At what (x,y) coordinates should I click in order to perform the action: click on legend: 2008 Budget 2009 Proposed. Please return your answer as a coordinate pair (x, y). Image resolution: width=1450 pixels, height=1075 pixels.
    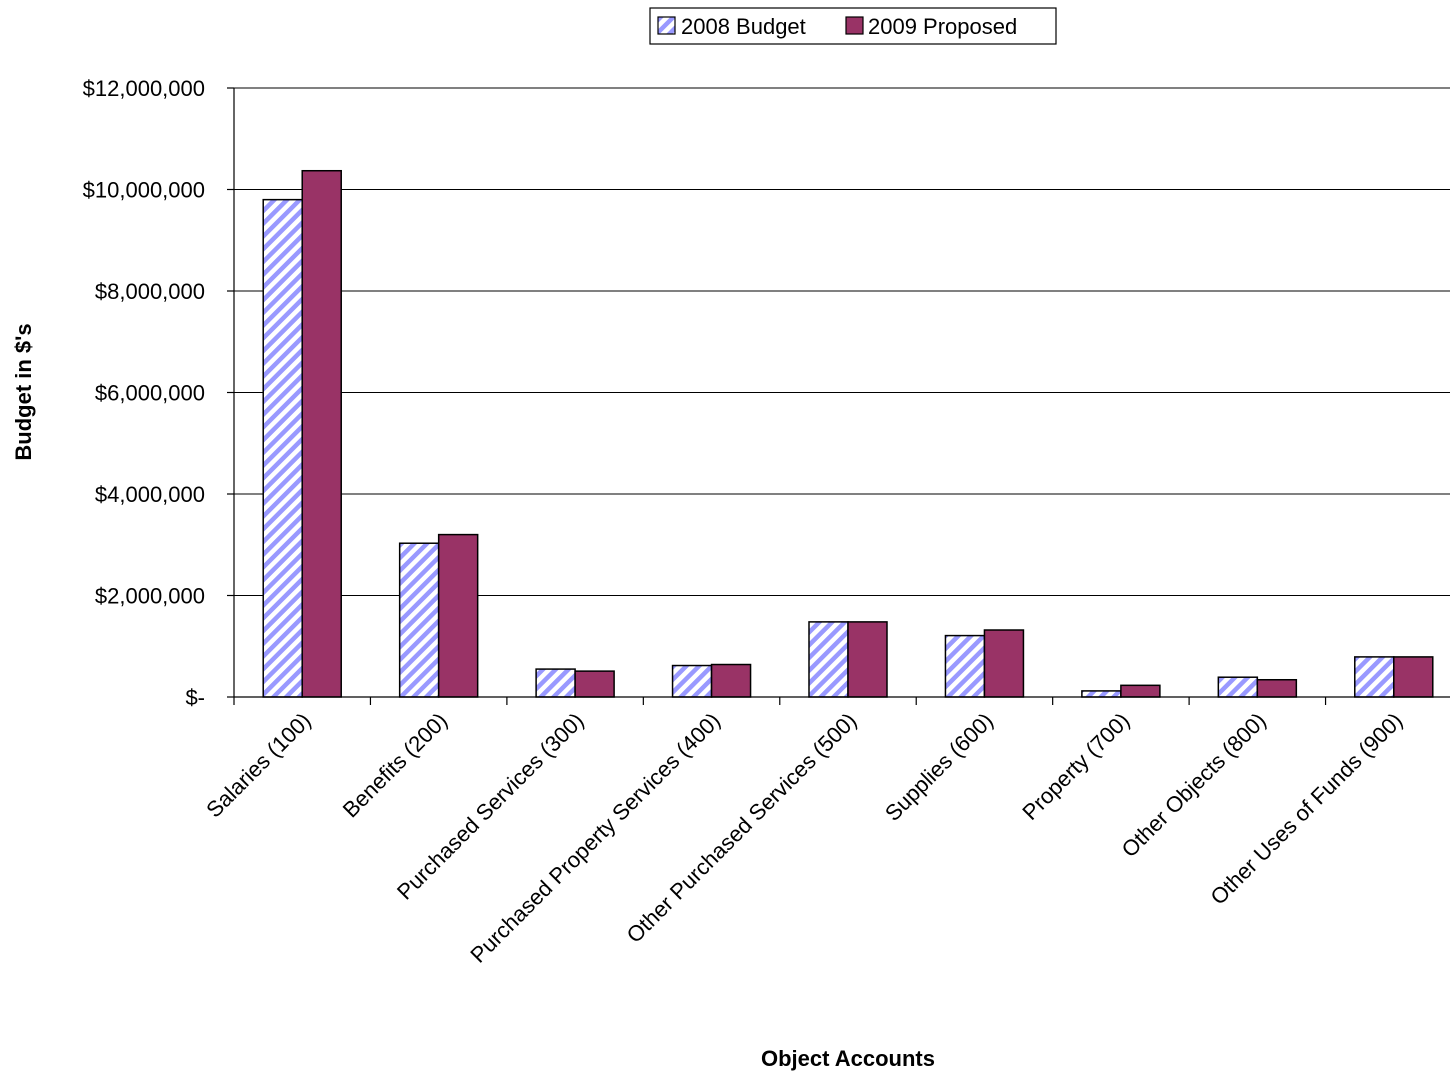
    Looking at the image, I should click on (853, 26).